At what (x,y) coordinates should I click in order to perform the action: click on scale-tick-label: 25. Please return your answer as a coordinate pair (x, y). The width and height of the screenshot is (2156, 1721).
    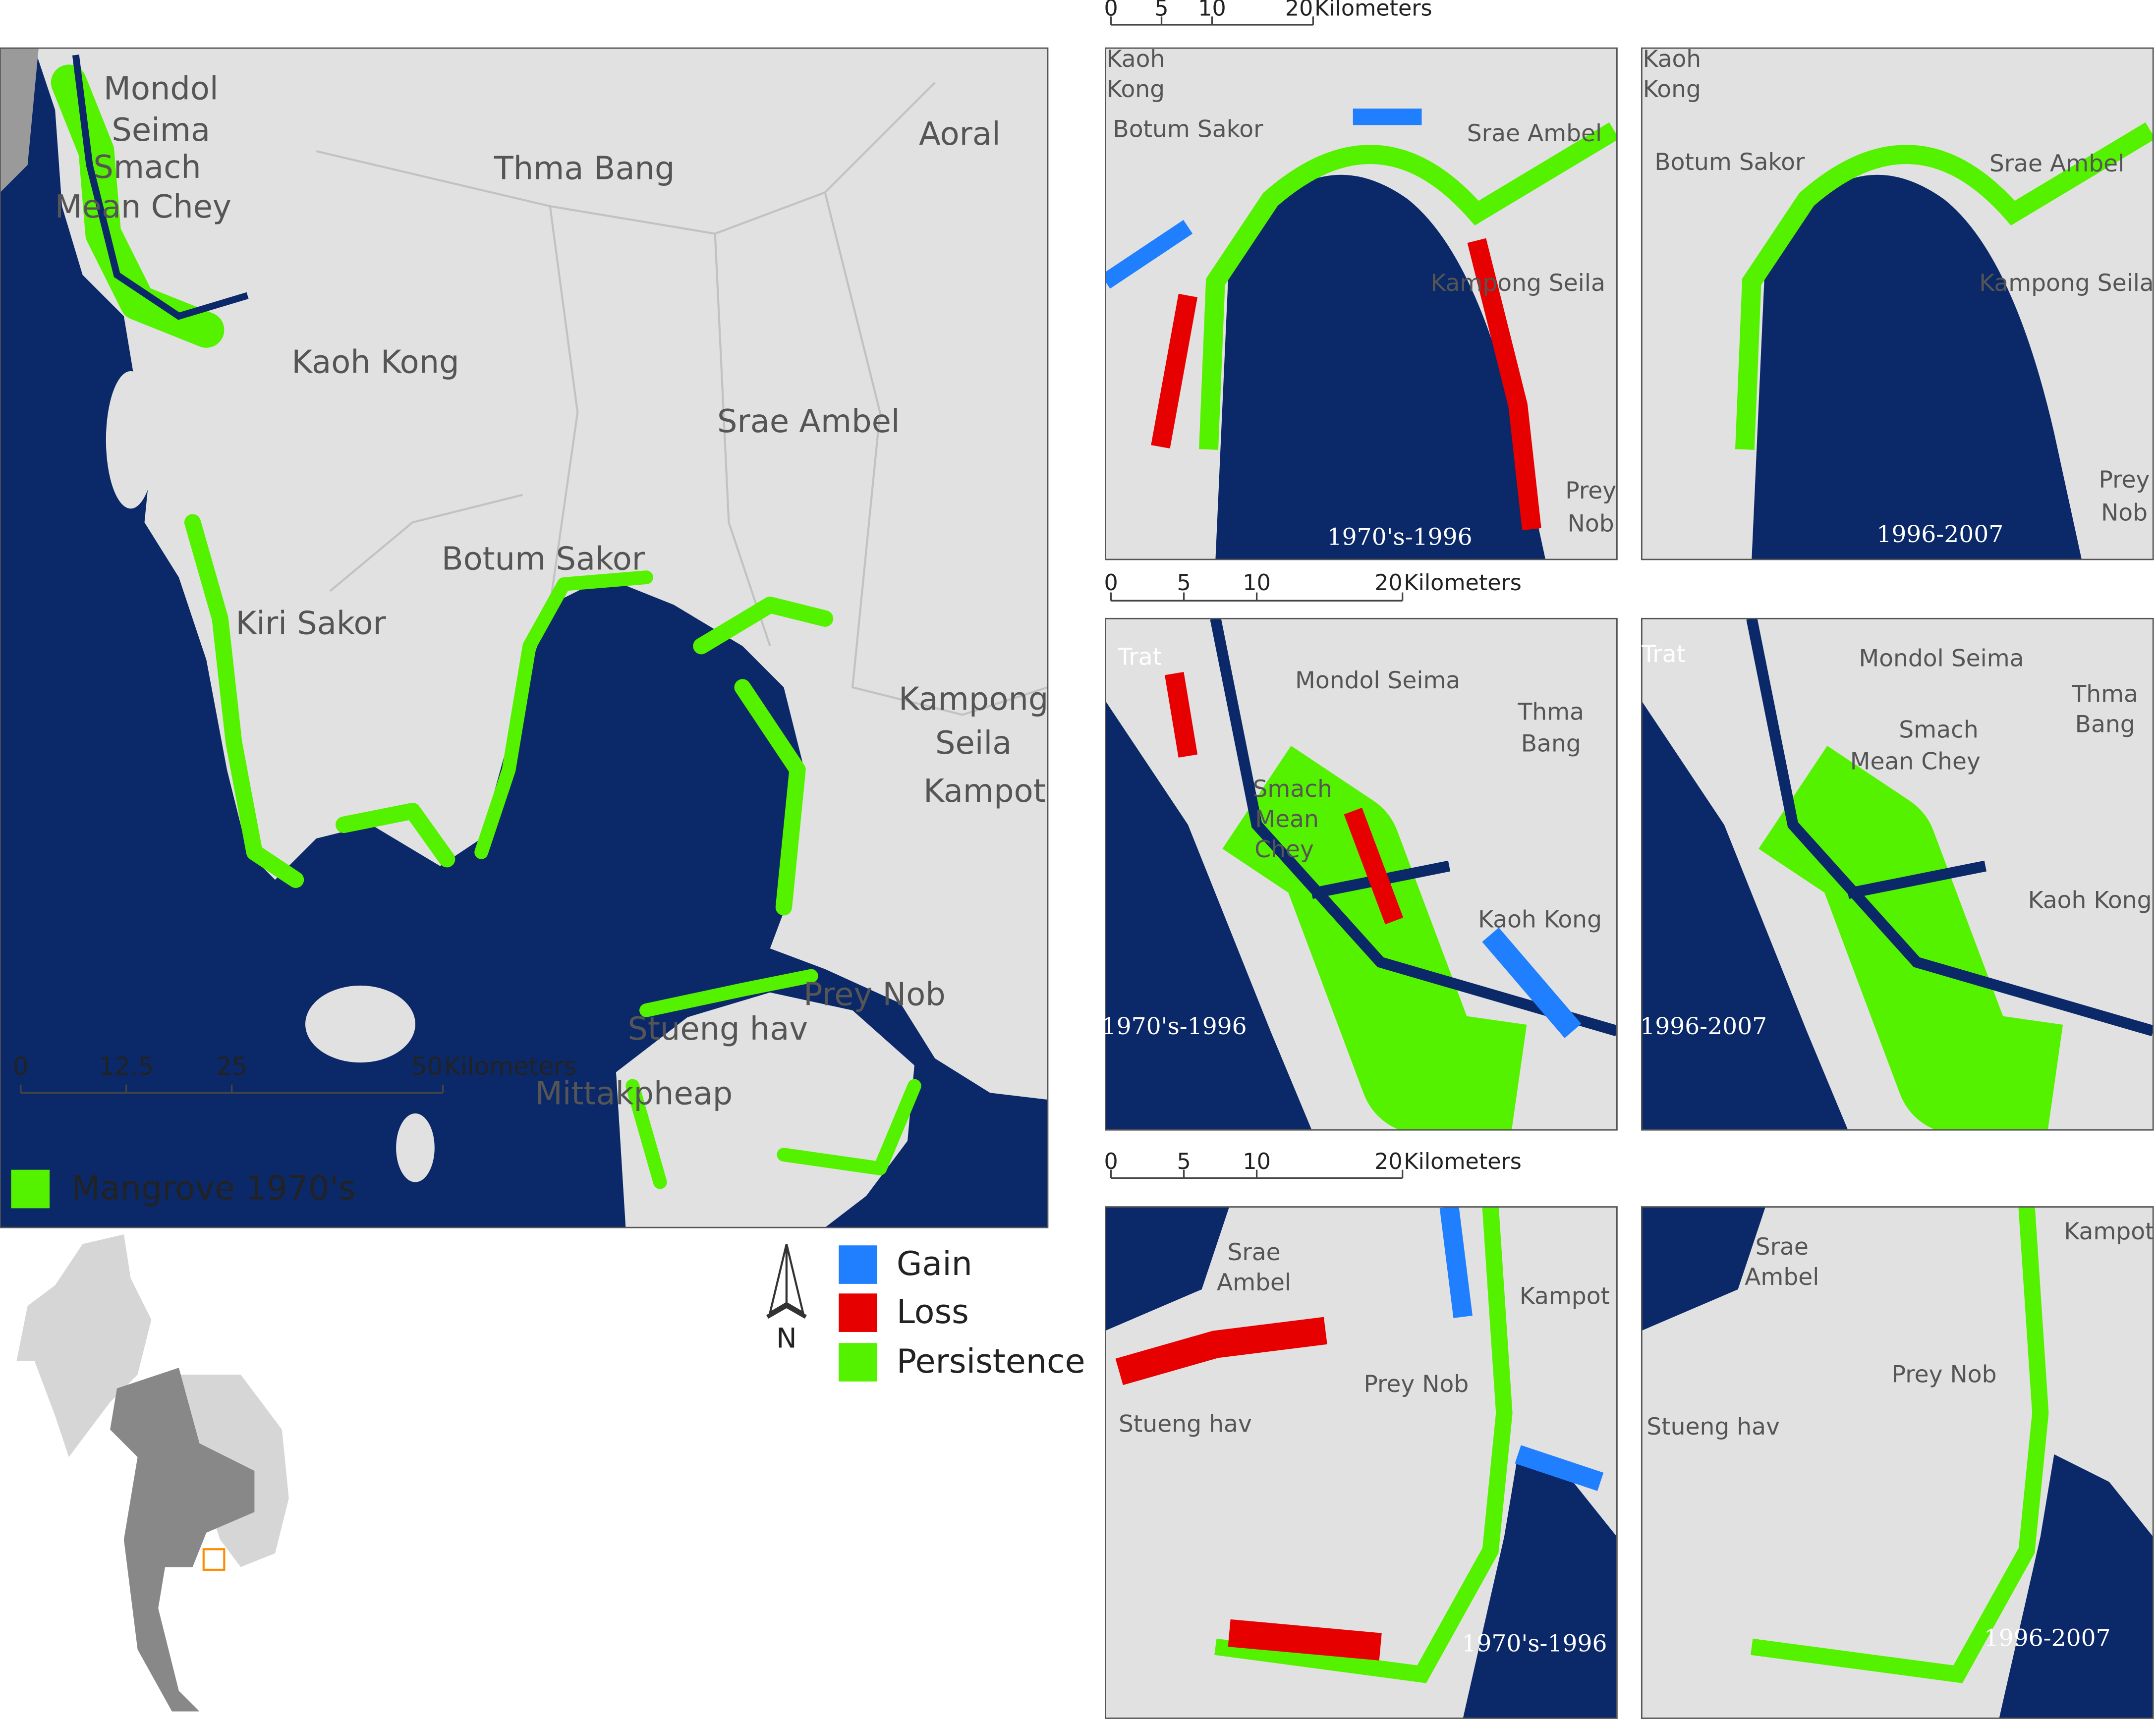
    Looking at the image, I should click on (232, 1066).